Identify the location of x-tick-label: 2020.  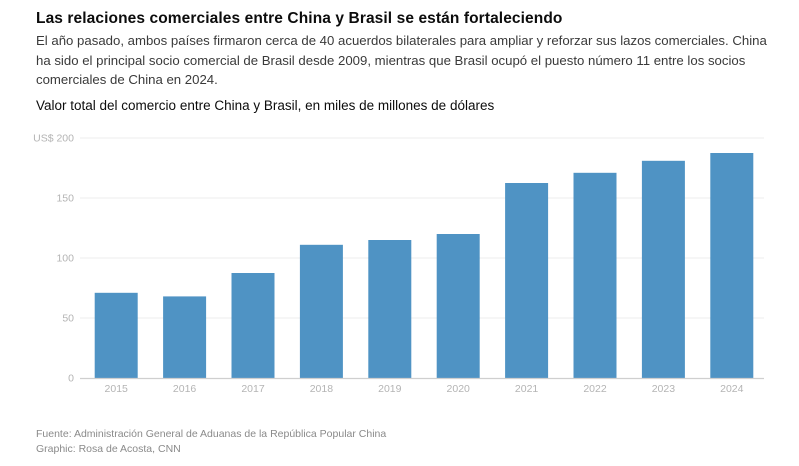
(459, 389).